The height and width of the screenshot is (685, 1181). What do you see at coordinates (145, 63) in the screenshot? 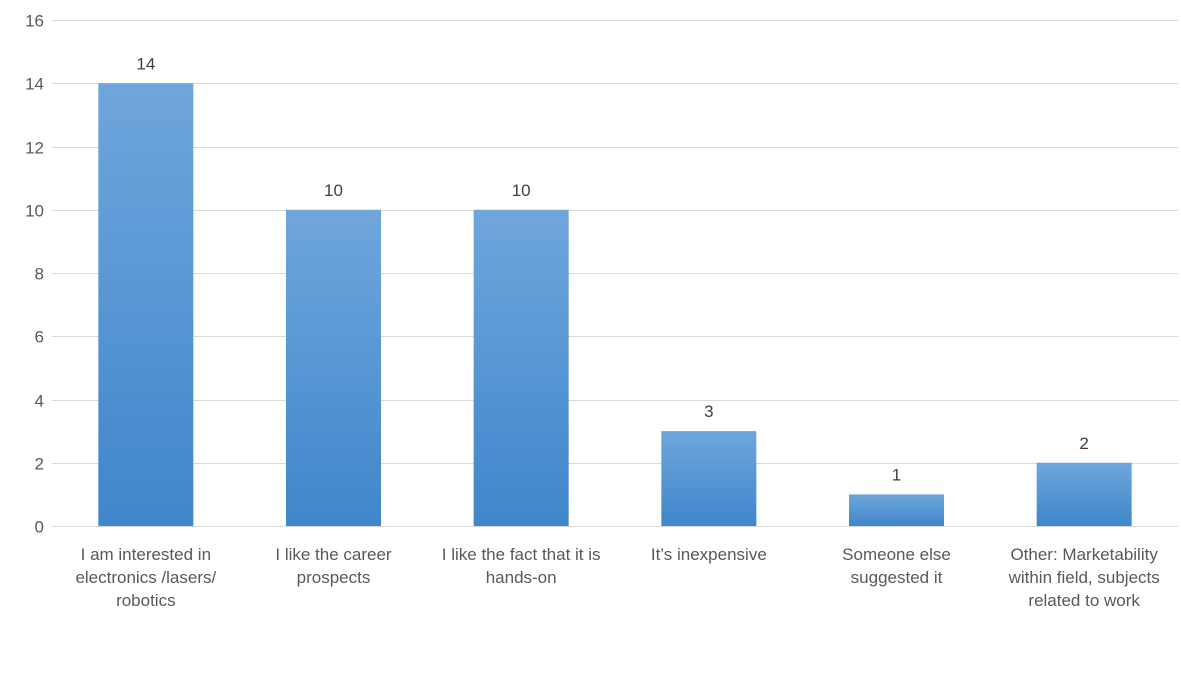
I see `data-label: 14` at bounding box center [145, 63].